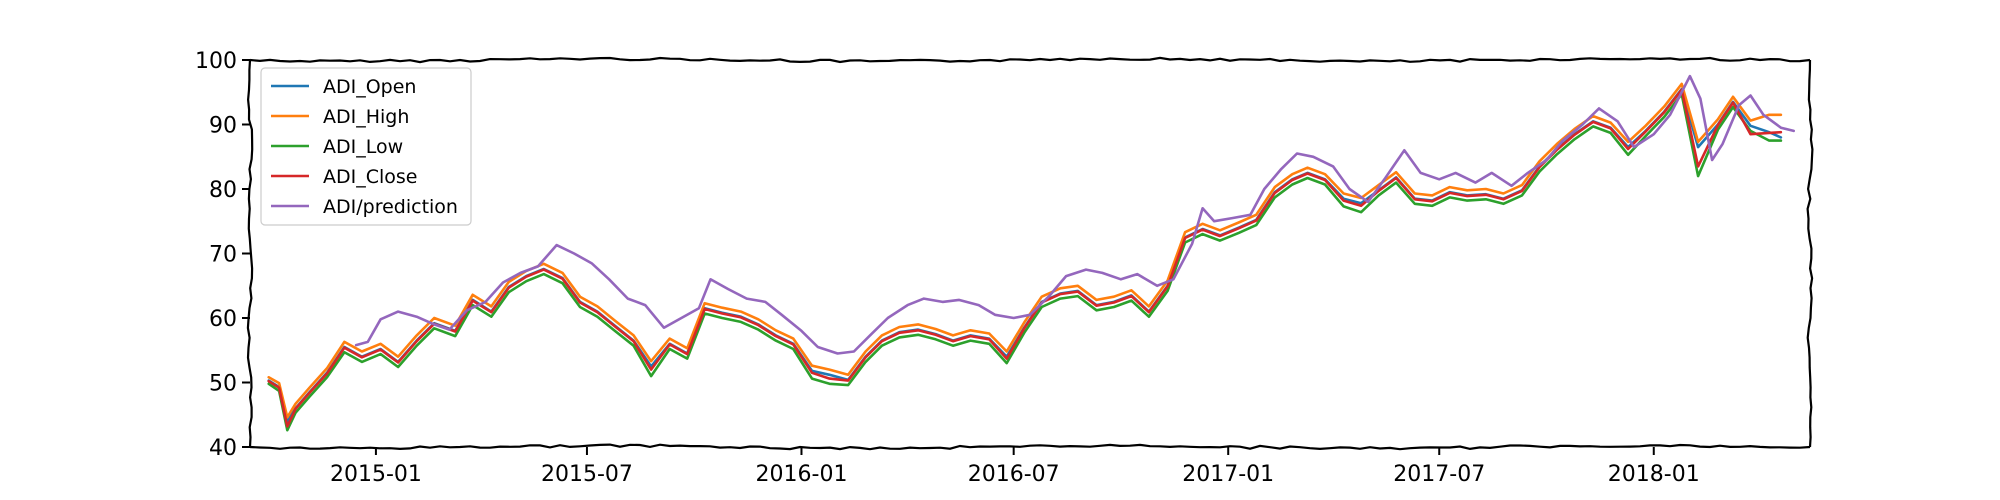 This screenshot has height=500, width=2000. What do you see at coordinates (802, 474) in the screenshot?
I see `x-tick-label: 2016-01` at bounding box center [802, 474].